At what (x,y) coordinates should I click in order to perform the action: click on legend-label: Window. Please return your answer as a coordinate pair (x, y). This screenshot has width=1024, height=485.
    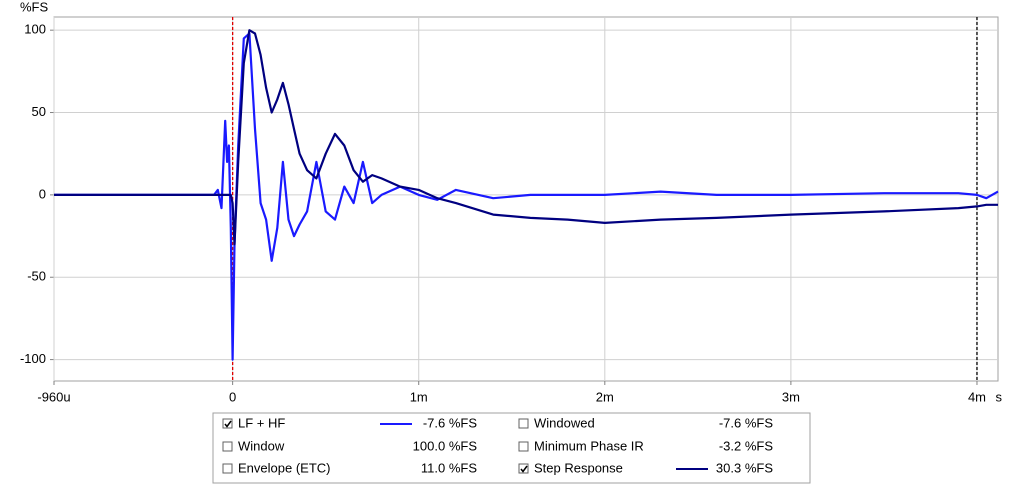
    Looking at the image, I should click on (261, 445).